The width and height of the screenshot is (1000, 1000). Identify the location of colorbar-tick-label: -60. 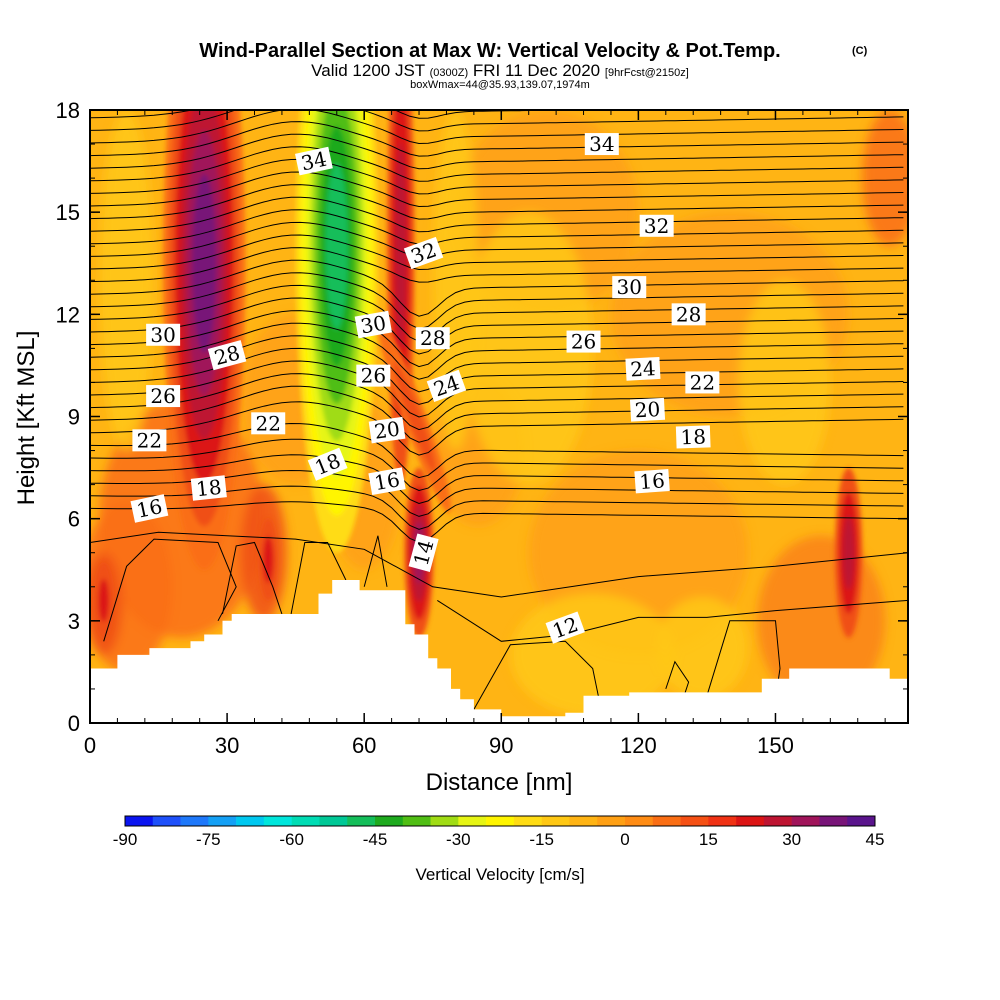
(291, 839).